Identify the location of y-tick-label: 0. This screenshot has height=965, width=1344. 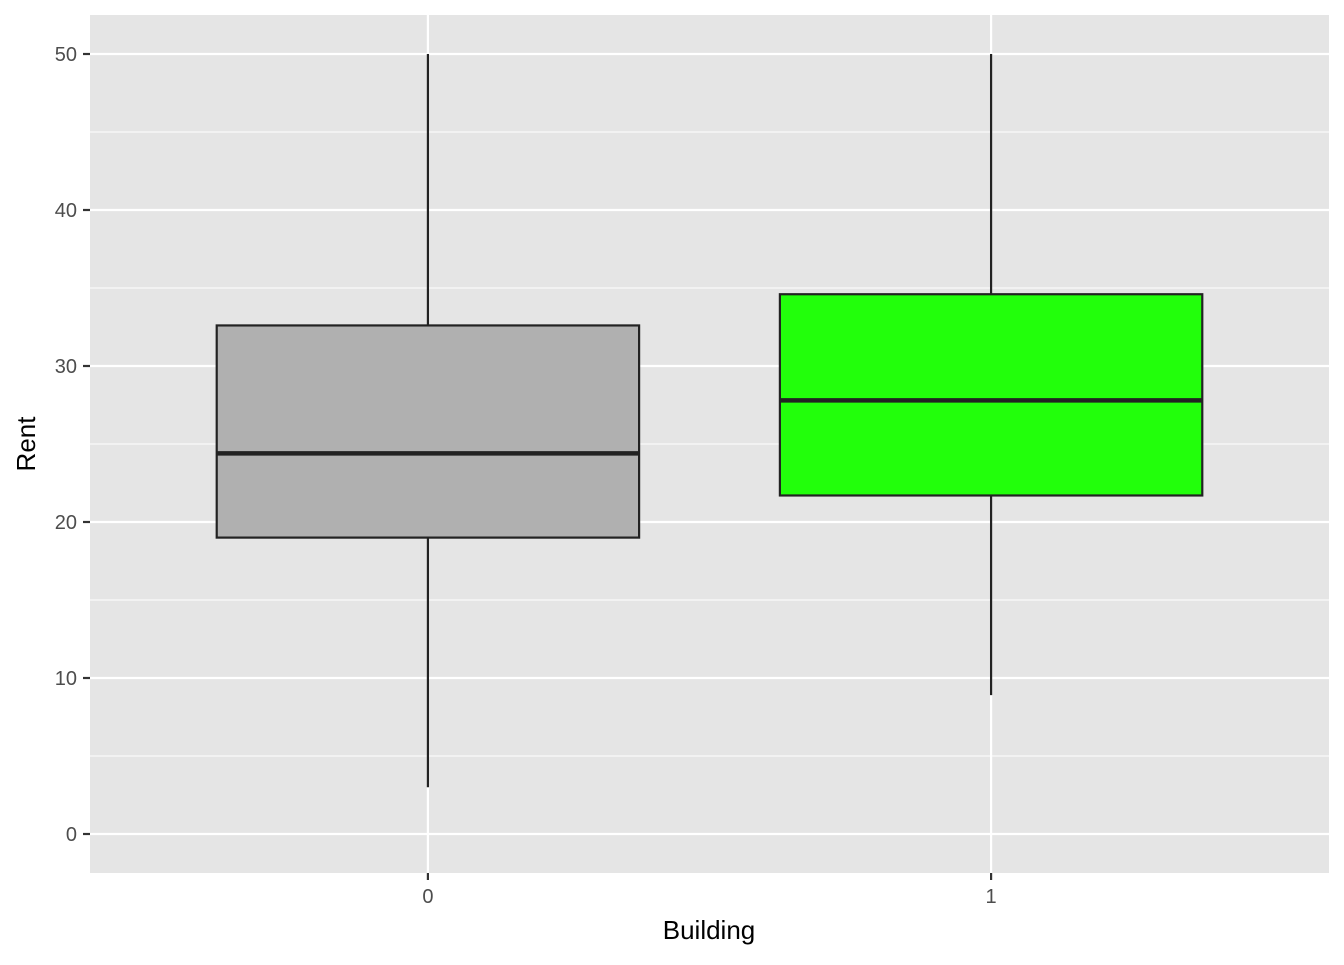
(71, 835).